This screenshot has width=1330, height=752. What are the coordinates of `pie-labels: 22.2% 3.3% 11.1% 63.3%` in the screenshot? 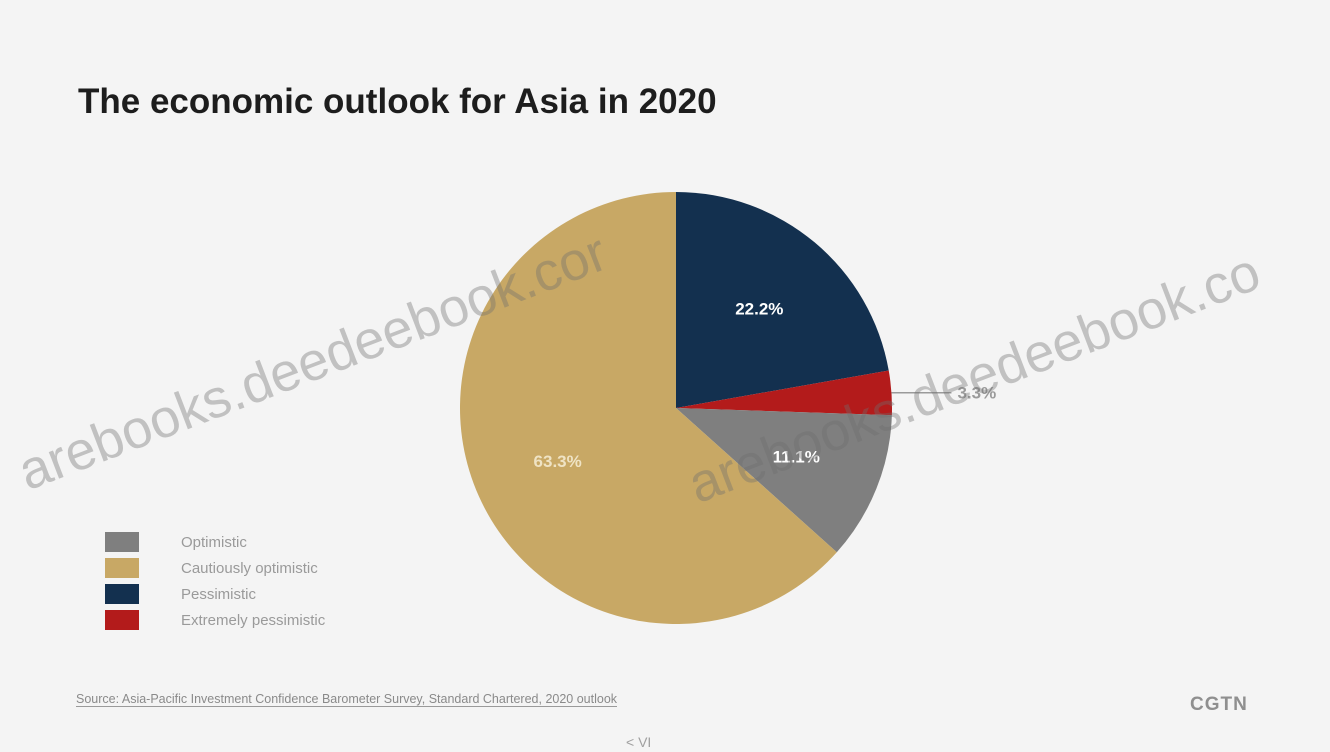 It's located at (765, 385).